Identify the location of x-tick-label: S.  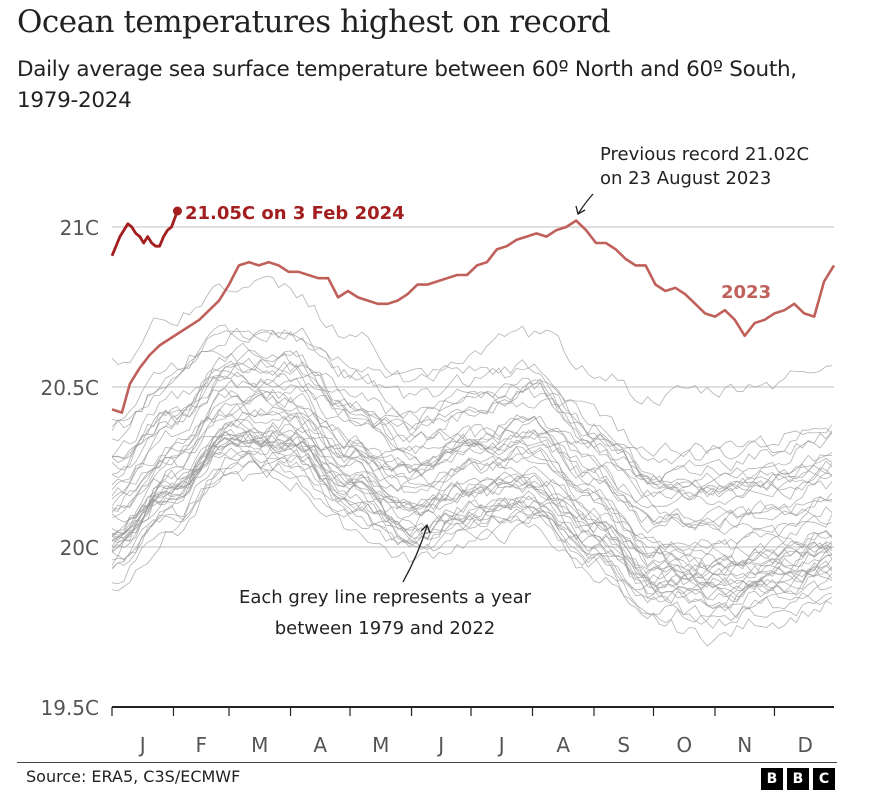
(623, 745).